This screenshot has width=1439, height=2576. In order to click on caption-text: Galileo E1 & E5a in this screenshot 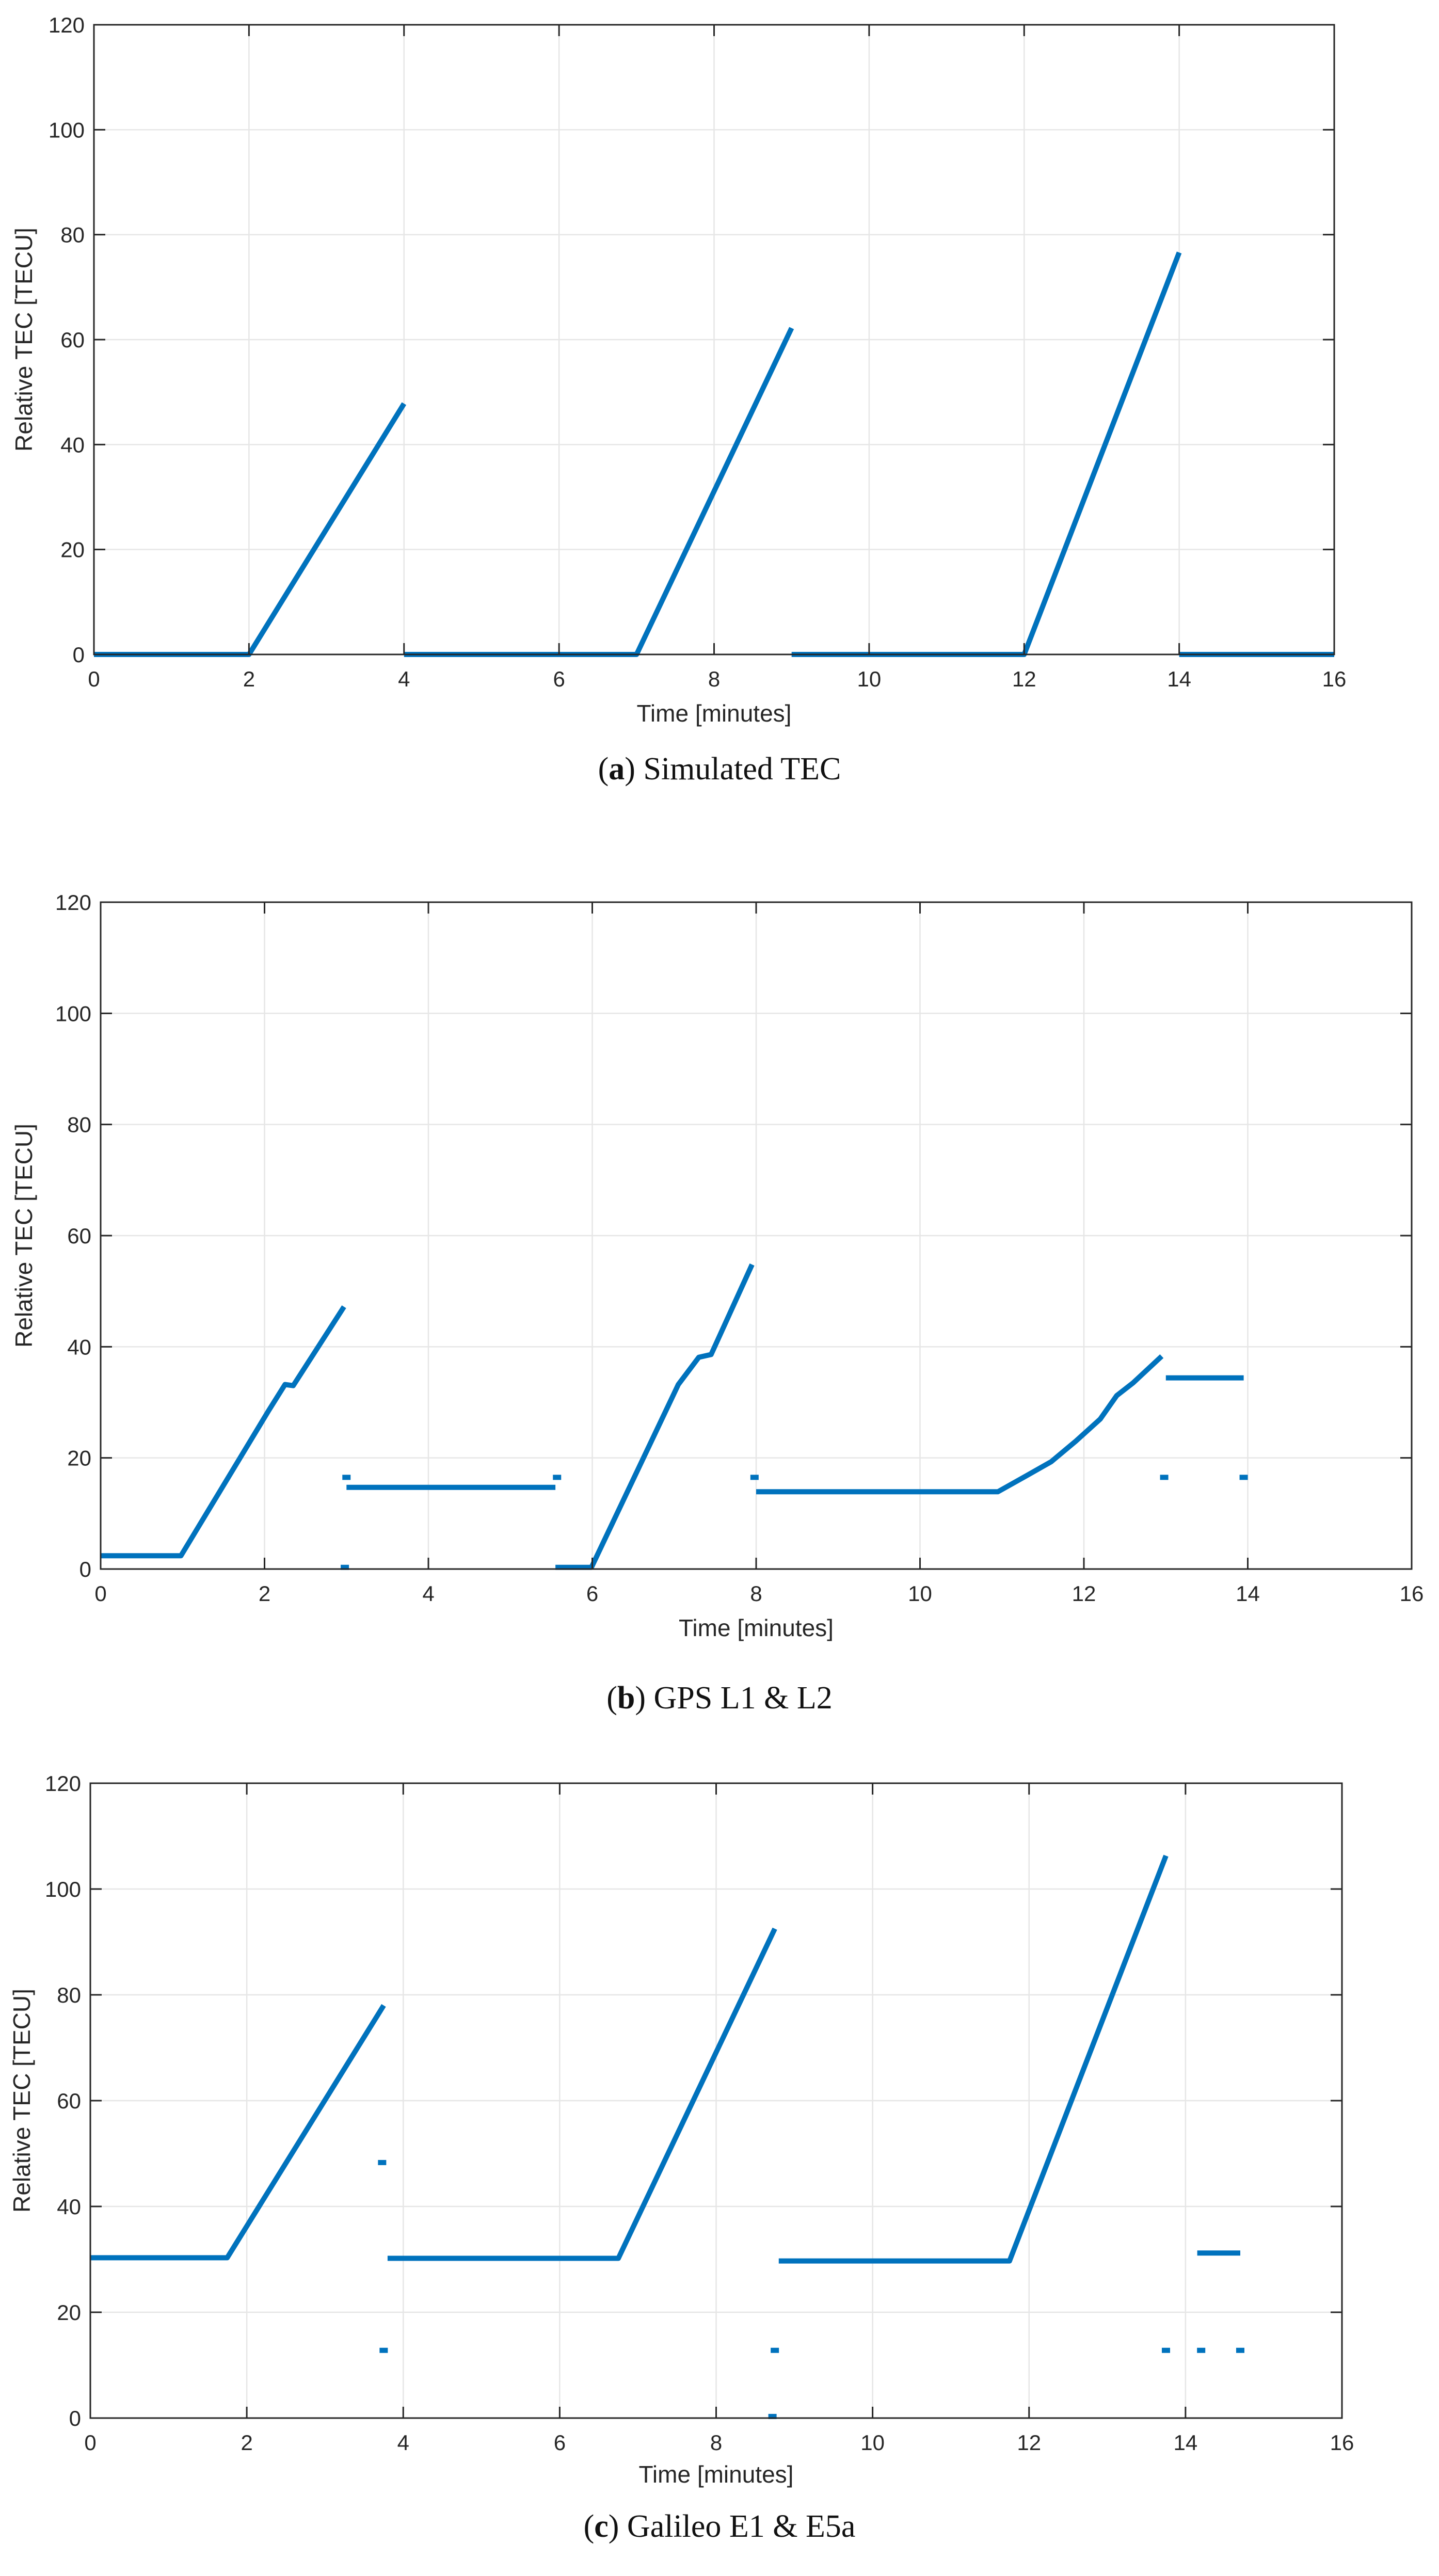, I will do `click(741, 2526)`.